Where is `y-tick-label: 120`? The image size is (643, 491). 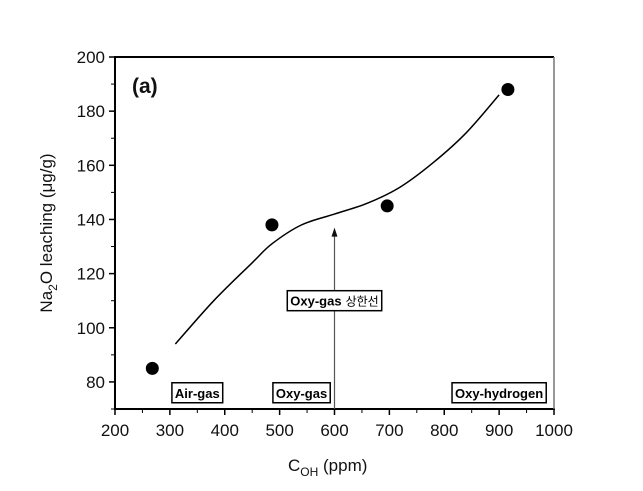 y-tick-label: 120 is located at coordinates (91, 274).